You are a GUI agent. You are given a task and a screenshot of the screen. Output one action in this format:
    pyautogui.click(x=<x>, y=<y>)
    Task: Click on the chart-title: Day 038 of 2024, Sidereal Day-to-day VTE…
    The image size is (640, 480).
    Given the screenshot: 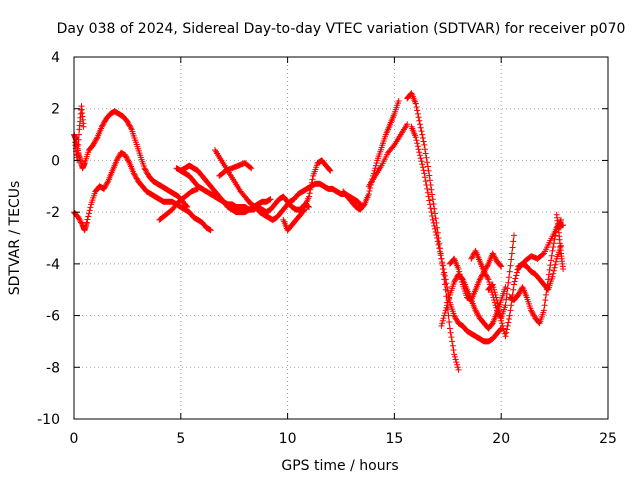 What is the action you would take?
    pyautogui.click(x=341, y=29)
    